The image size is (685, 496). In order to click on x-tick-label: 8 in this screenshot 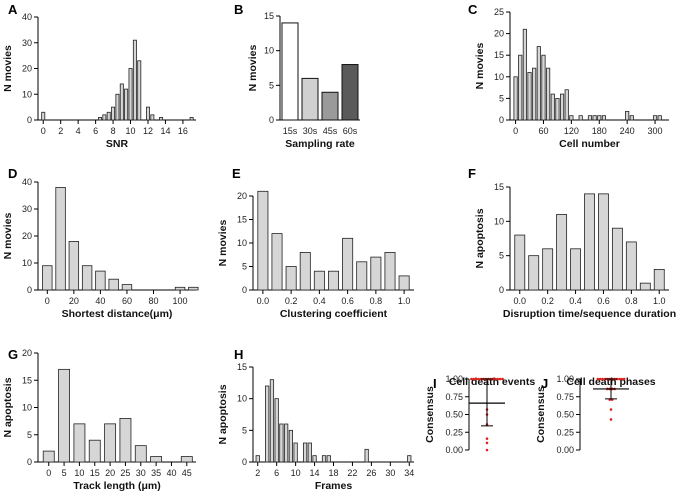, I will do `click(113, 131)`.